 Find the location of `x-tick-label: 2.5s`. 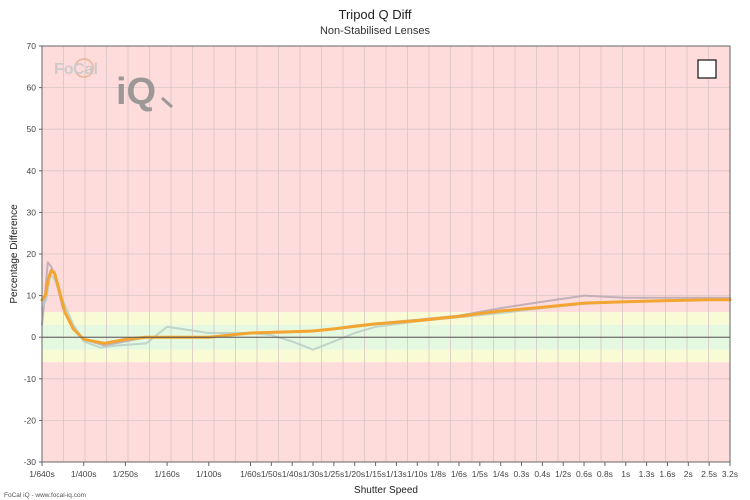

x-tick-label: 2.5s is located at coordinates (709, 474).